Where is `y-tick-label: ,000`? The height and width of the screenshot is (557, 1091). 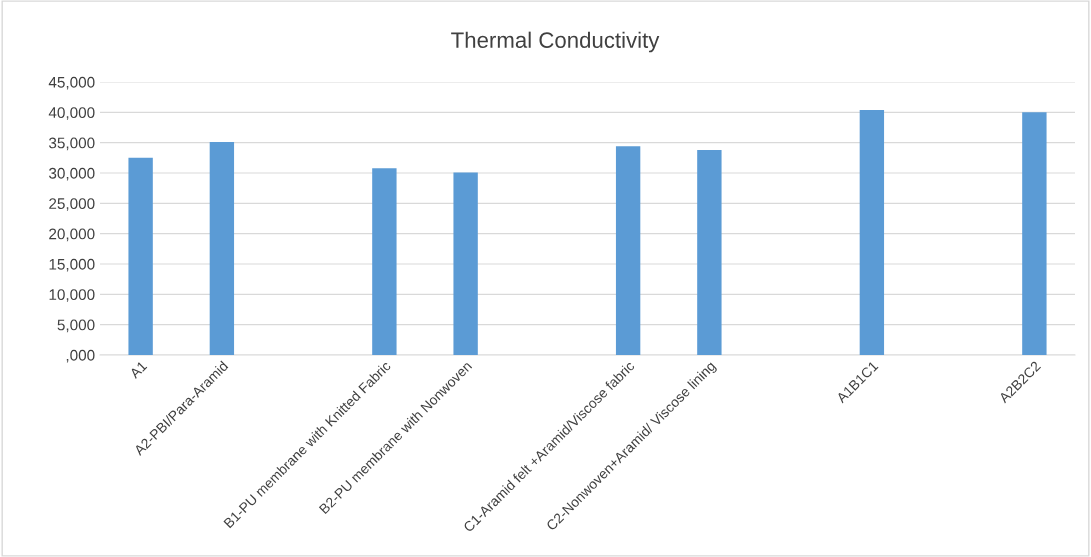
y-tick-label: ,000 is located at coordinates (80, 356).